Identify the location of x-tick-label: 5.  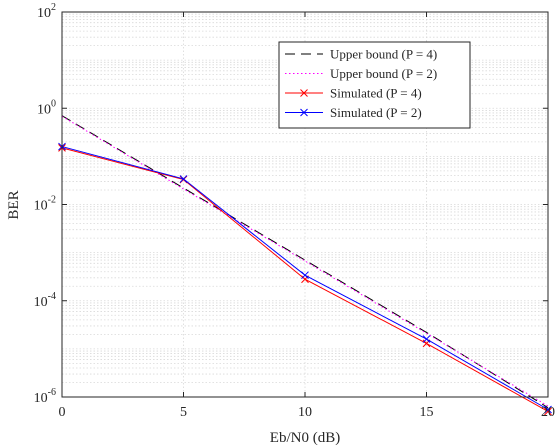
(183, 412).